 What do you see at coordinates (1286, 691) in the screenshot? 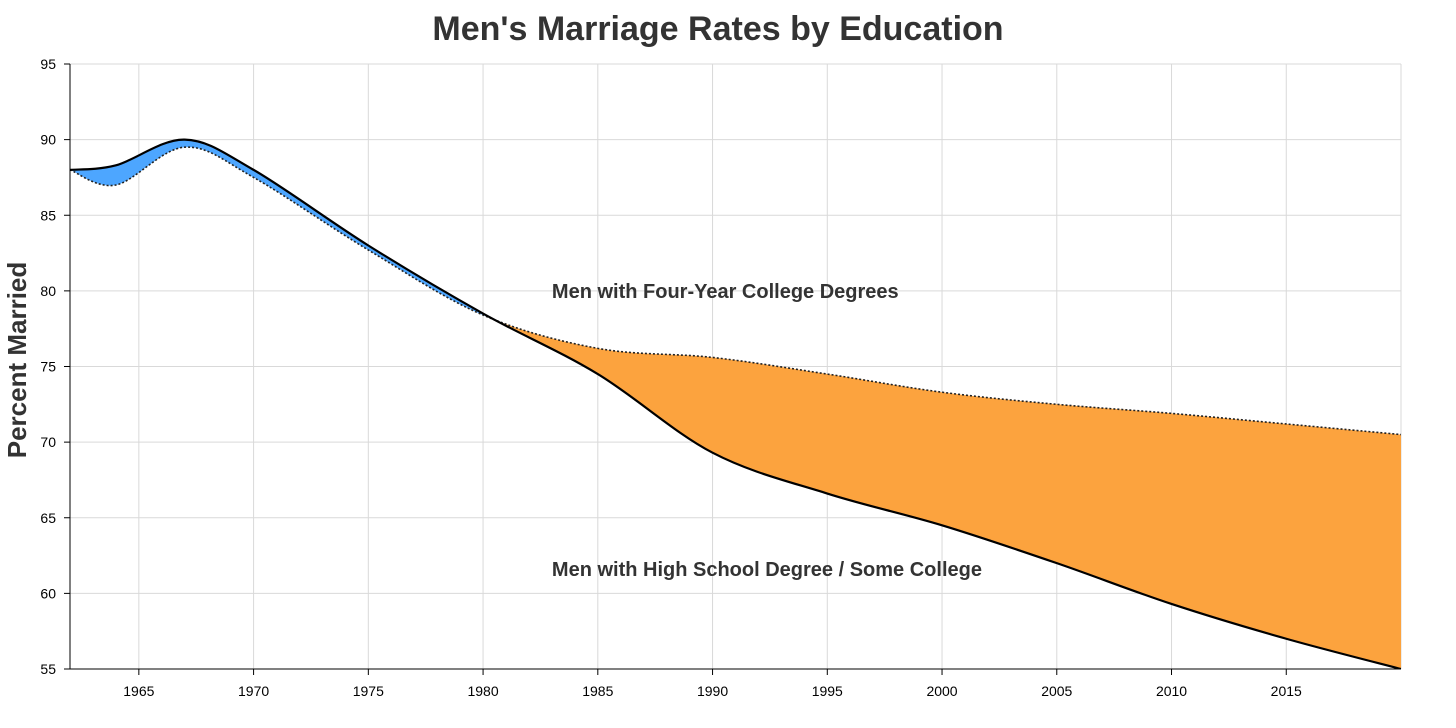
I see `x-tick-label: 2015` at bounding box center [1286, 691].